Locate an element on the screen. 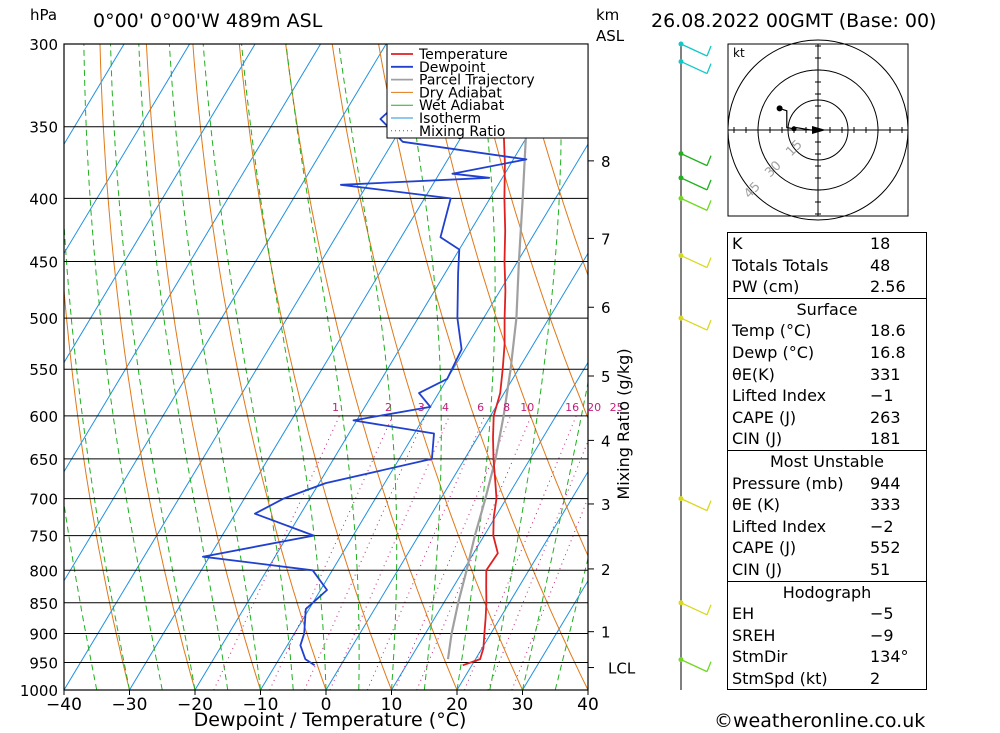 The image size is (1000, 733). index-value: 333 is located at coordinates (885, 505).